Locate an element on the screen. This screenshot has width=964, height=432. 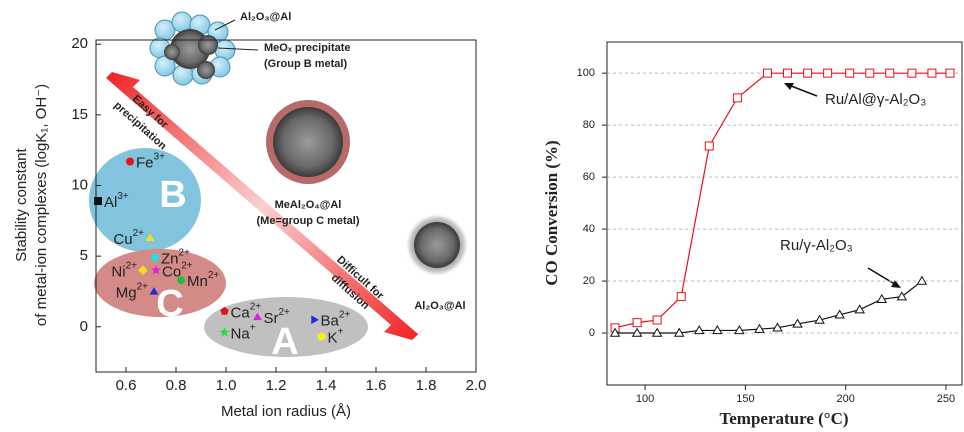
annotation: MeOₓ precipitate is located at coordinates (307, 48).